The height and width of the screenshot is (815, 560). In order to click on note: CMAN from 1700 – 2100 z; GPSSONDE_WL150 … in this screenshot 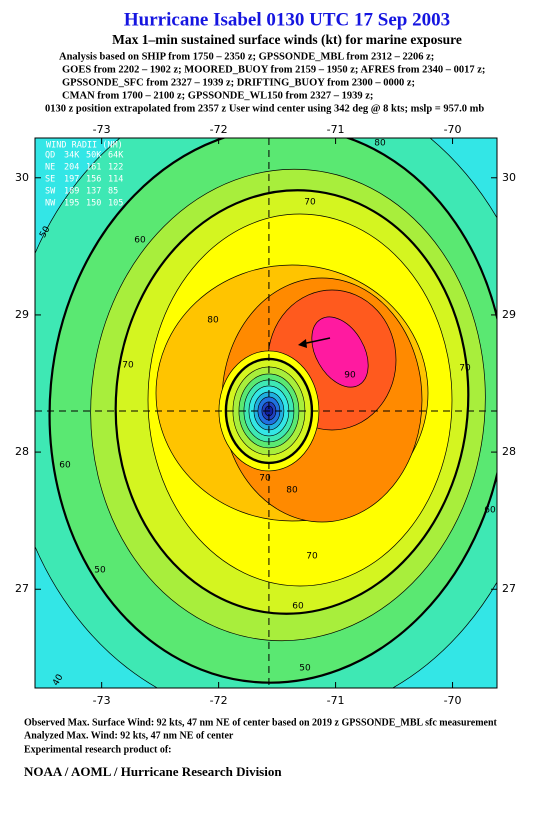, I will do `click(217, 95)`.